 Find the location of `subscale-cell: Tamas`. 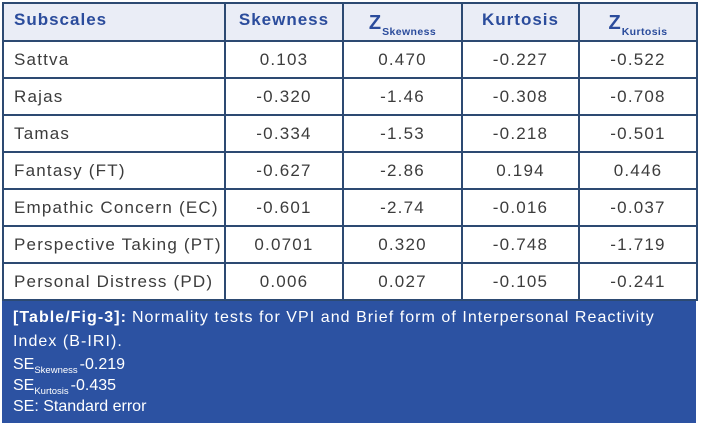

subscale-cell: Tamas is located at coordinates (114, 133).